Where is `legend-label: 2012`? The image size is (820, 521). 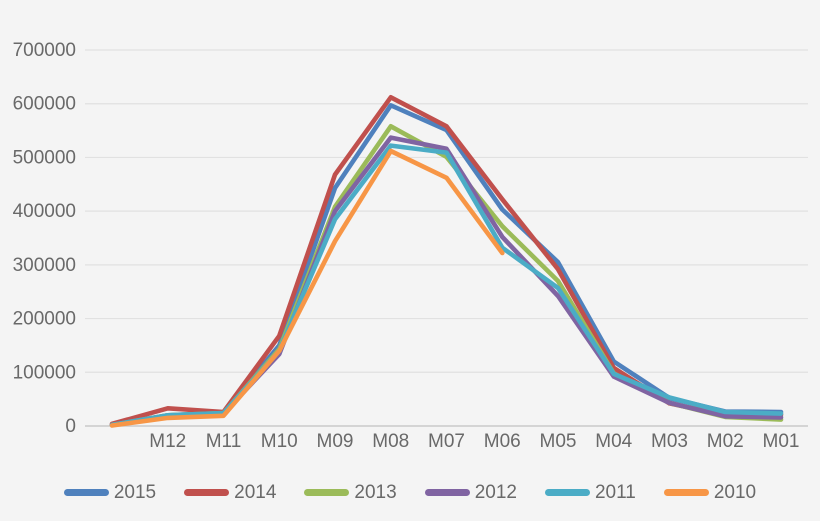 legend-label: 2012 is located at coordinates (495, 492).